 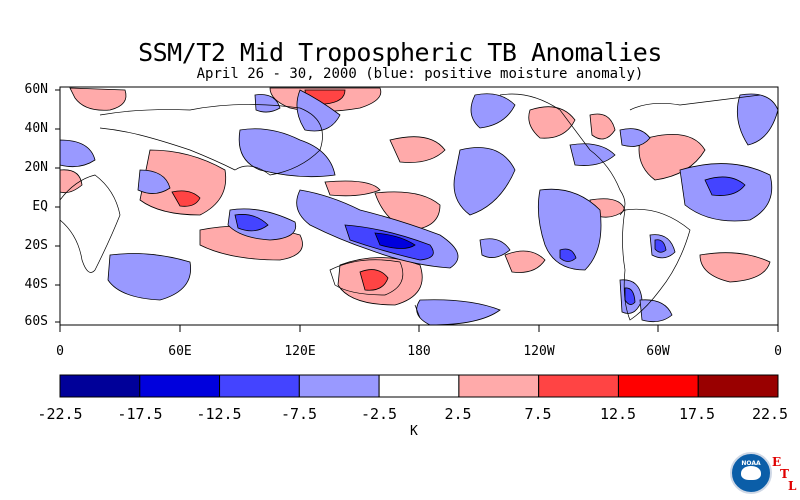 I want to click on map-title: SSM/T2 Mid Tropospheric TB Anomalies, so click(x=400, y=52).